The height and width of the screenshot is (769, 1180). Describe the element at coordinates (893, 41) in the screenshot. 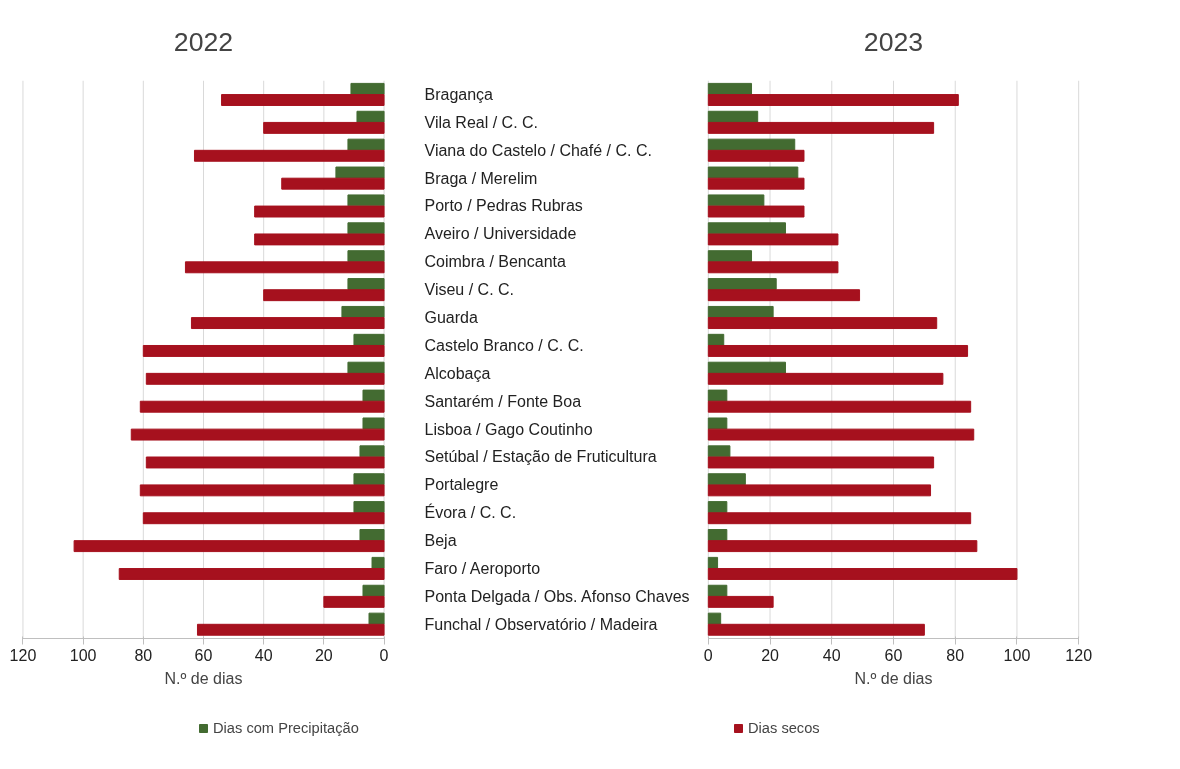

I see `chart-title: 2023` at that location.